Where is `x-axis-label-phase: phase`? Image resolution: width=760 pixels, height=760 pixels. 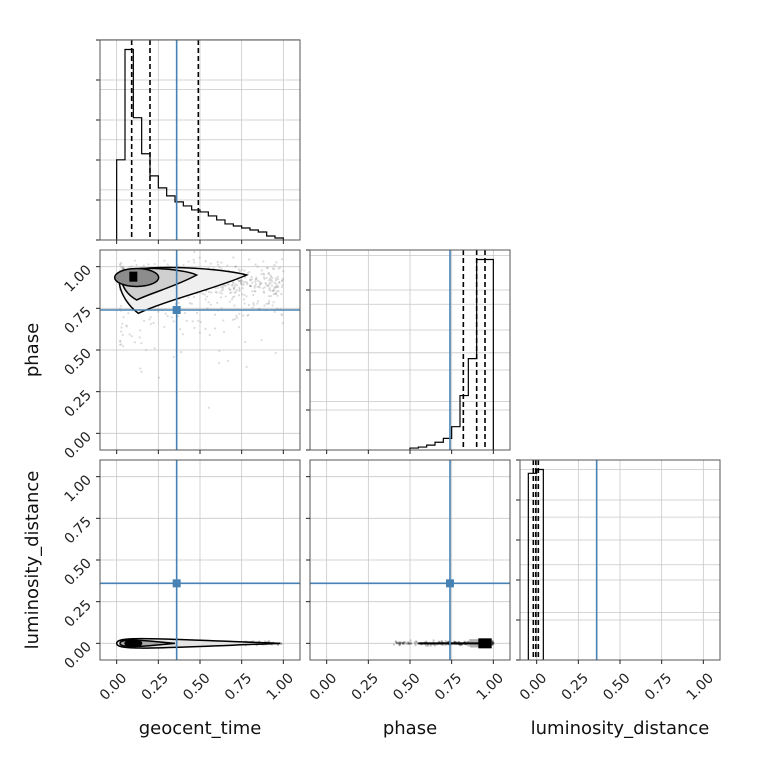
x-axis-label-phase: phase is located at coordinates (410, 728).